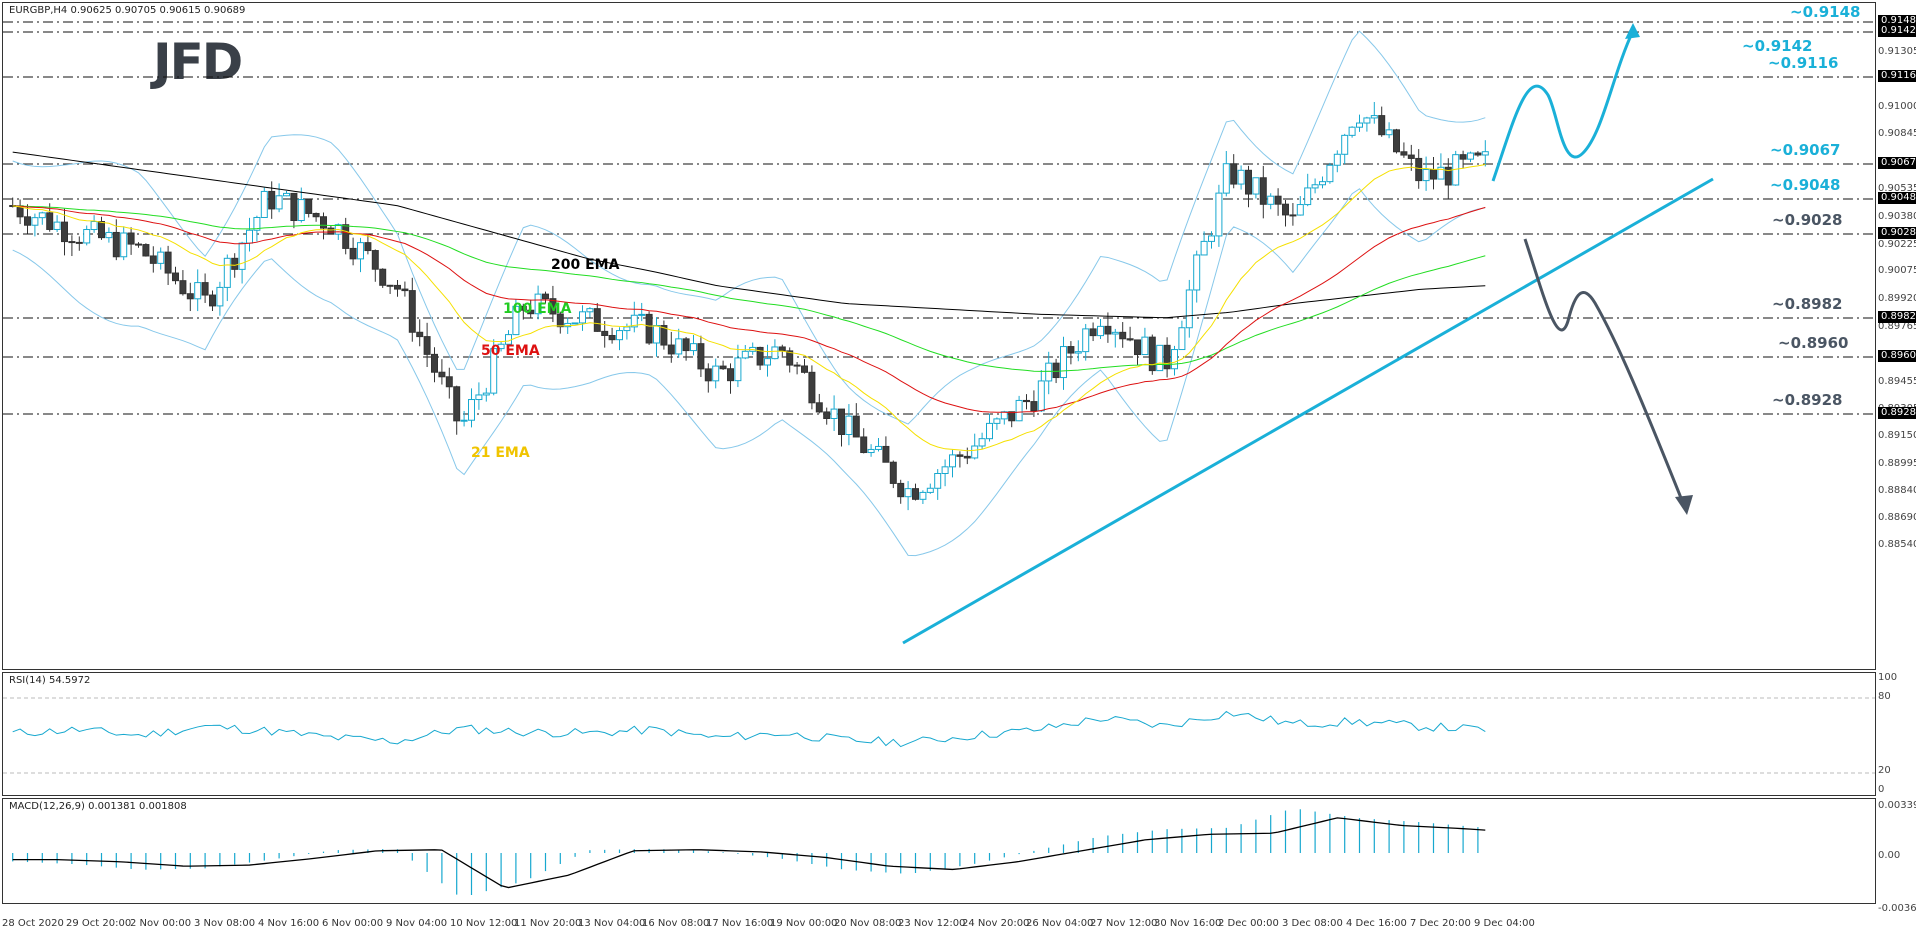 This screenshot has width=1916, height=936. Describe the element at coordinates (500, 453) in the screenshot. I see `ema21-label: 21 EMA` at that location.